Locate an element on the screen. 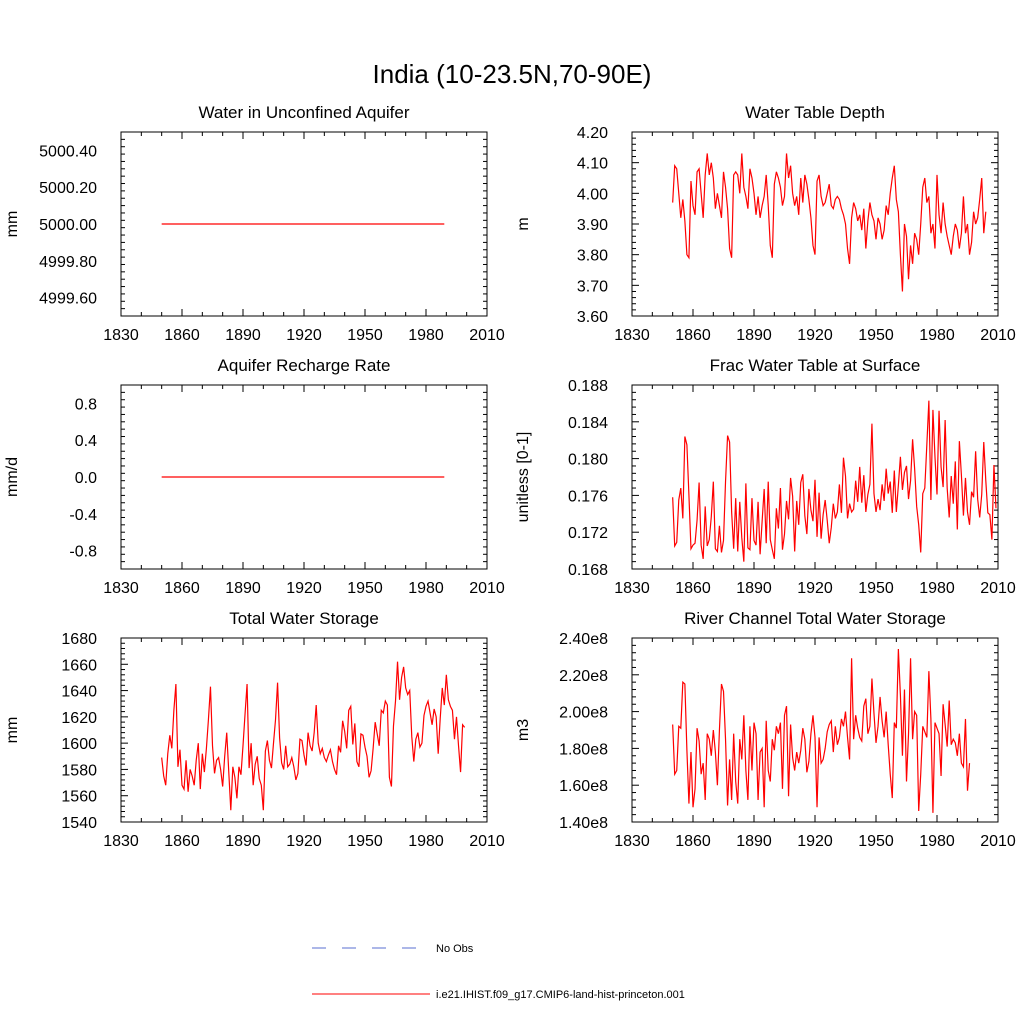  panel-title: Total Water Storage is located at coordinates (304, 618).